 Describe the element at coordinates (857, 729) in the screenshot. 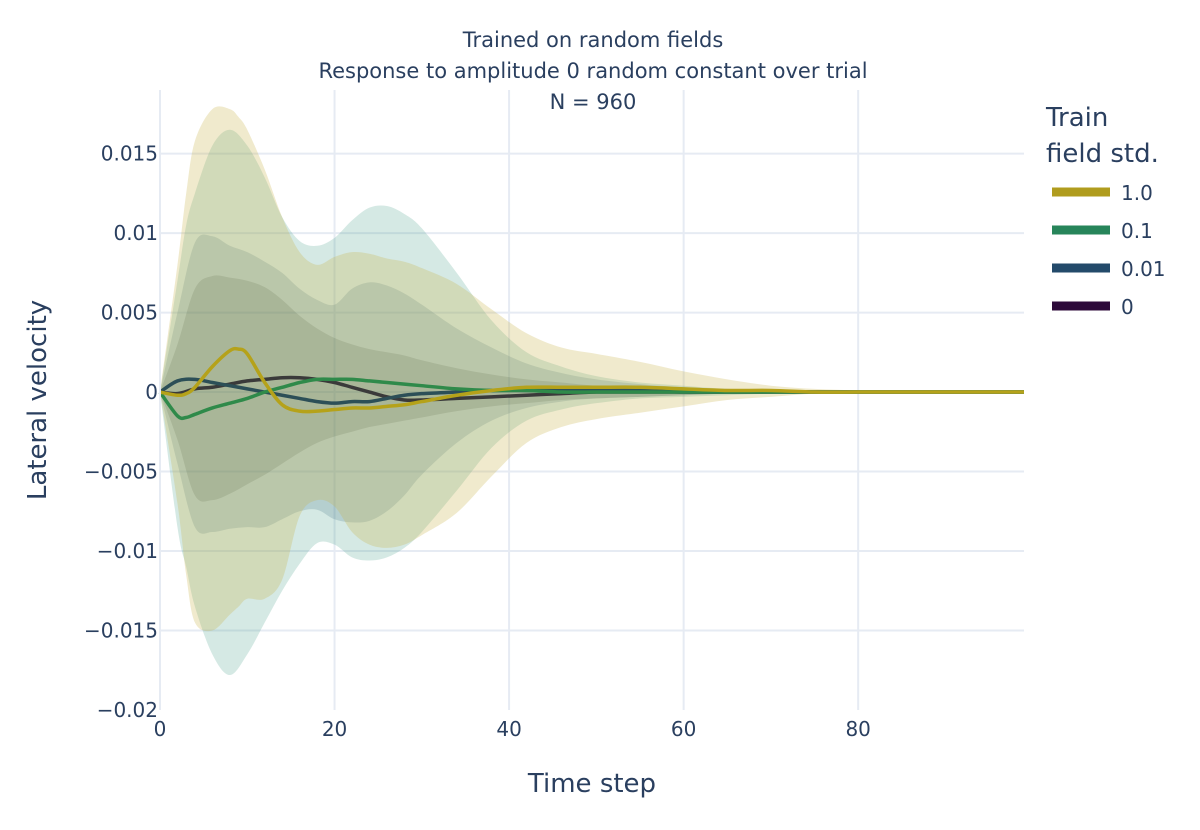

I see `x-tick-label: 80` at that location.